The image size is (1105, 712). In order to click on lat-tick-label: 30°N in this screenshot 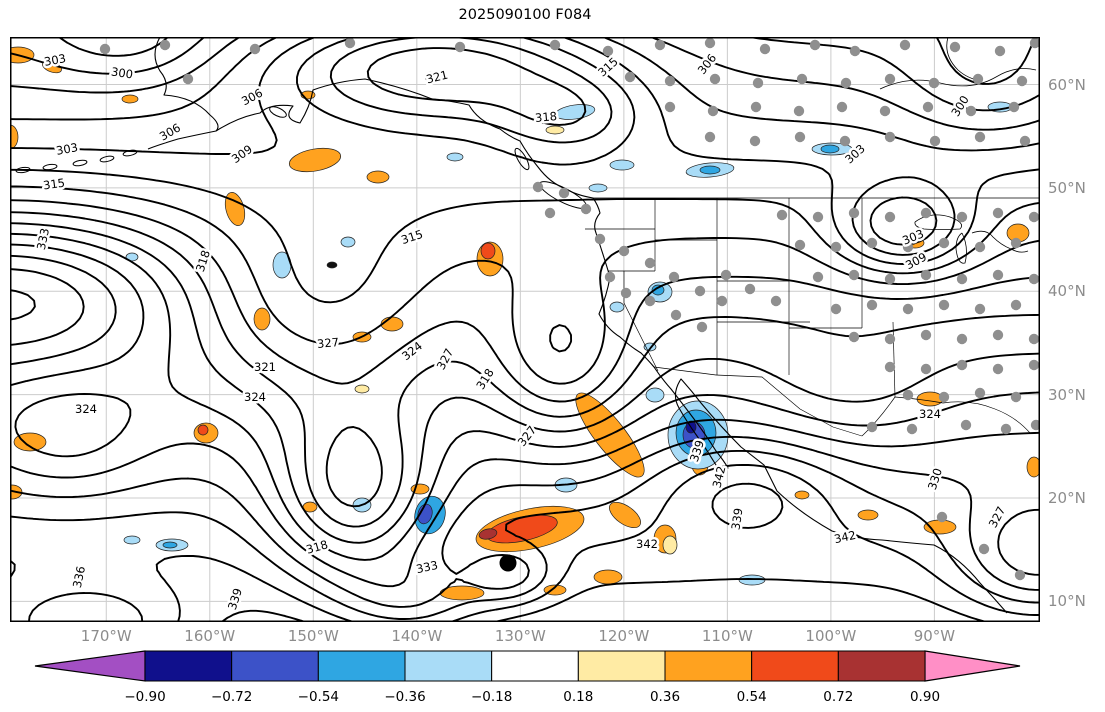, I will do `click(1067, 394)`.